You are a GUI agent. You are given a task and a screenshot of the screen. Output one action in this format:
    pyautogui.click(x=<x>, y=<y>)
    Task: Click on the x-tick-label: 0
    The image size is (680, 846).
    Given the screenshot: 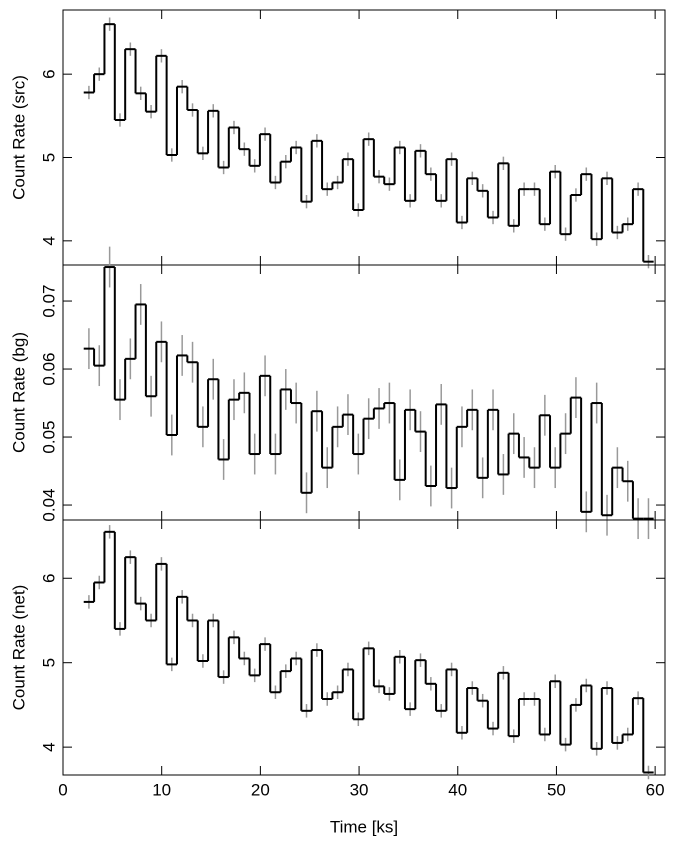 What is the action you would take?
    pyautogui.click(x=62, y=789)
    